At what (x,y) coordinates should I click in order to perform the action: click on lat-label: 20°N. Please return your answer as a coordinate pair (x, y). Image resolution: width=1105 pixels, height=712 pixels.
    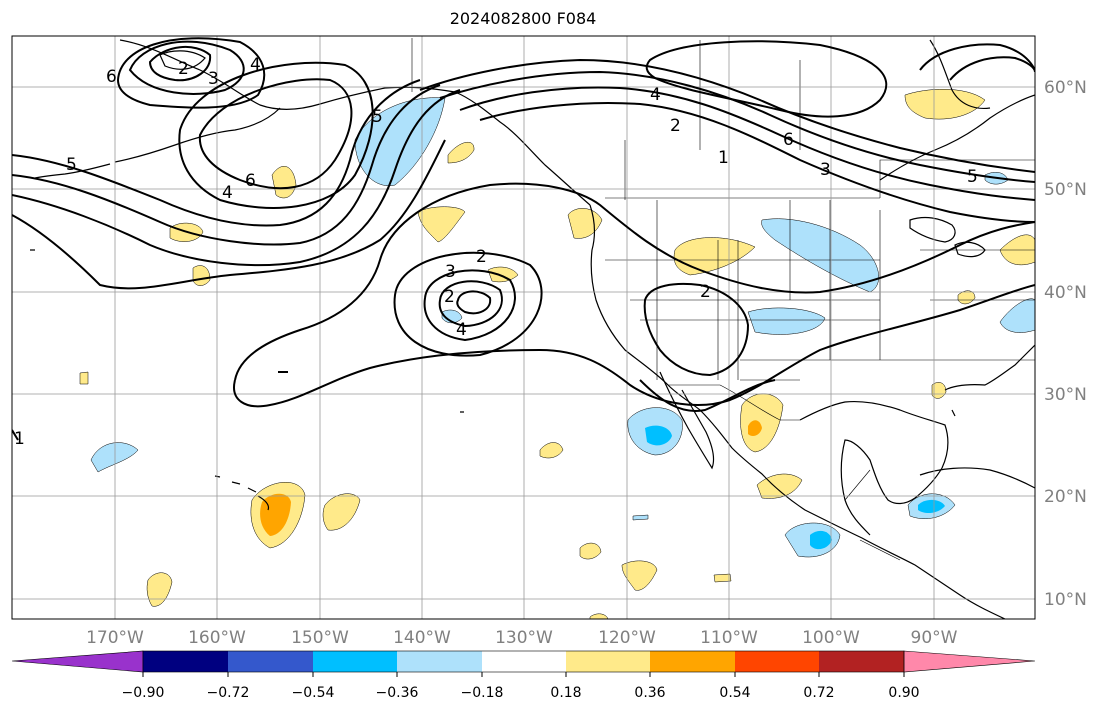
    Looking at the image, I should click on (1065, 497).